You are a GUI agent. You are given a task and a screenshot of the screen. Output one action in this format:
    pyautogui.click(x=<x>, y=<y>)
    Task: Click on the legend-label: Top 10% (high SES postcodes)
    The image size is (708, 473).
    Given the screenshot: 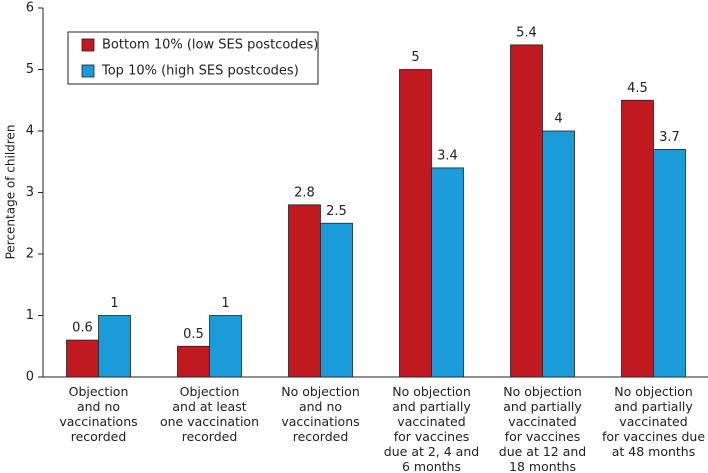 What is the action you would take?
    pyautogui.click(x=200, y=71)
    